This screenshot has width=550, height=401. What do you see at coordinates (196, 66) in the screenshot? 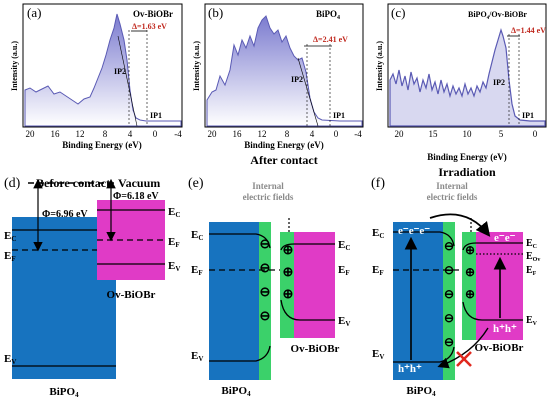
I see `panel-b-ylabel: Intensity (a.u.)` at bounding box center [196, 66].